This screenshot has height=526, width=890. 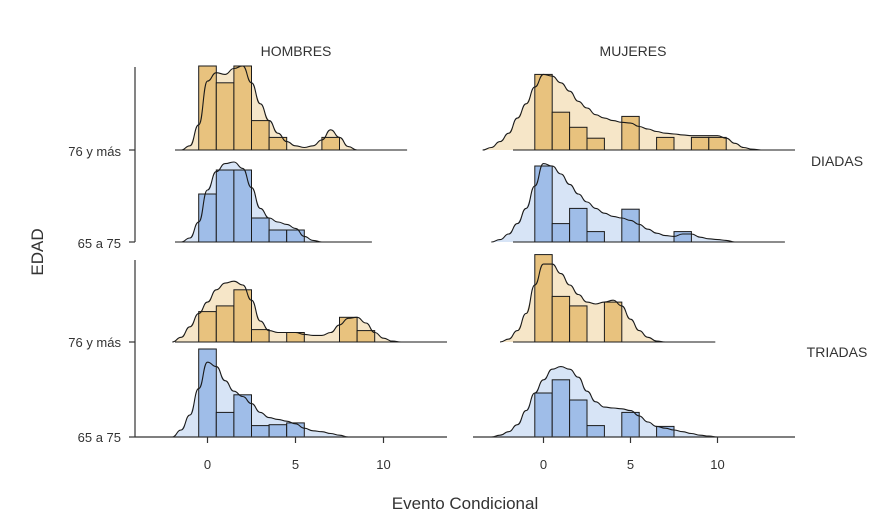 What do you see at coordinates (99, 243) in the screenshot?
I see `y-tick-label-diadas-65: 65 a 75` at bounding box center [99, 243].